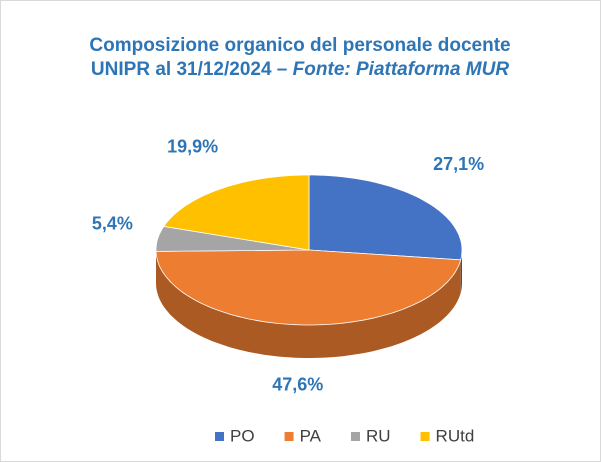 Image resolution: width=601 pixels, height=462 pixels. What do you see at coordinates (458, 164) in the screenshot?
I see `data-label: 27,1%` at bounding box center [458, 164].